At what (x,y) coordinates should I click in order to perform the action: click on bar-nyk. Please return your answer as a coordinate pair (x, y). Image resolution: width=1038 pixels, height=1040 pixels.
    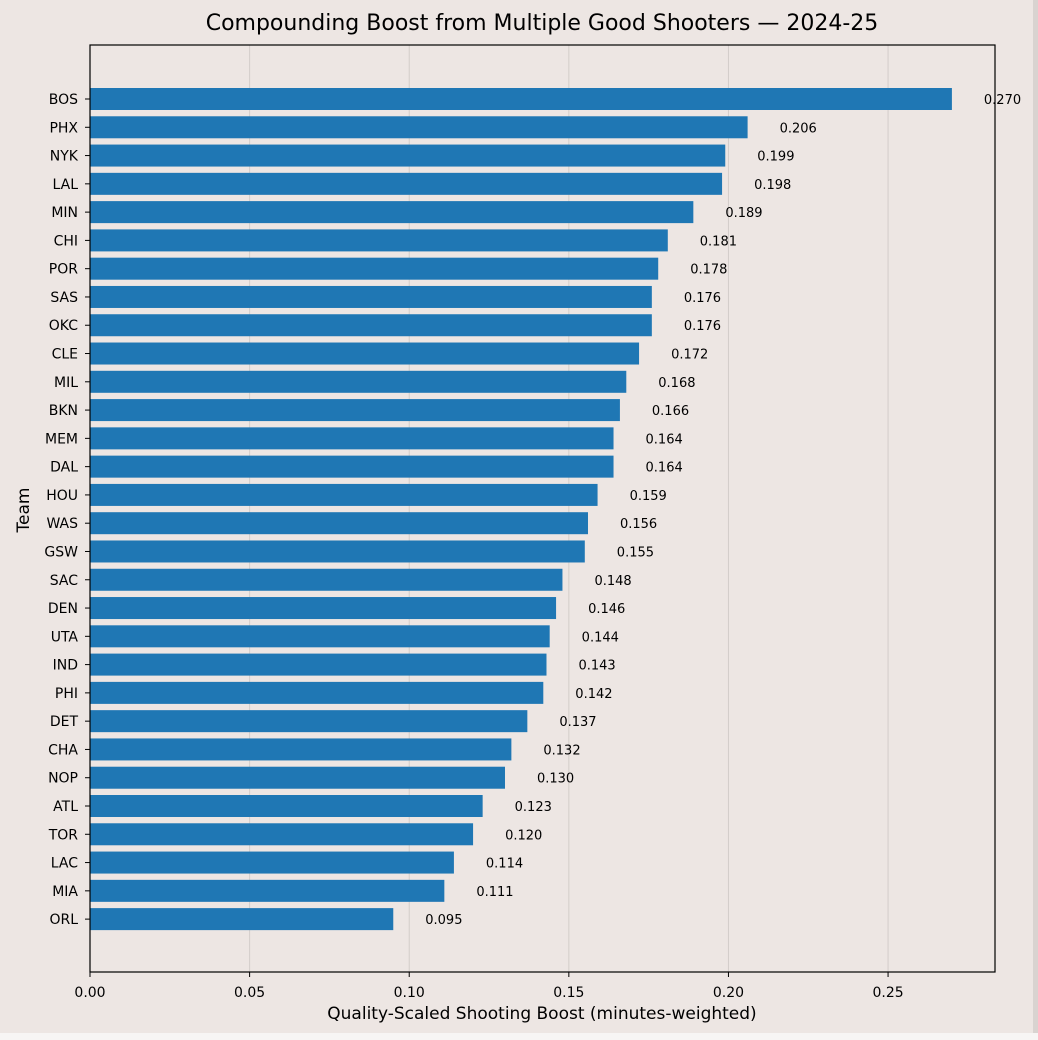
    Looking at the image, I should click on (408, 155).